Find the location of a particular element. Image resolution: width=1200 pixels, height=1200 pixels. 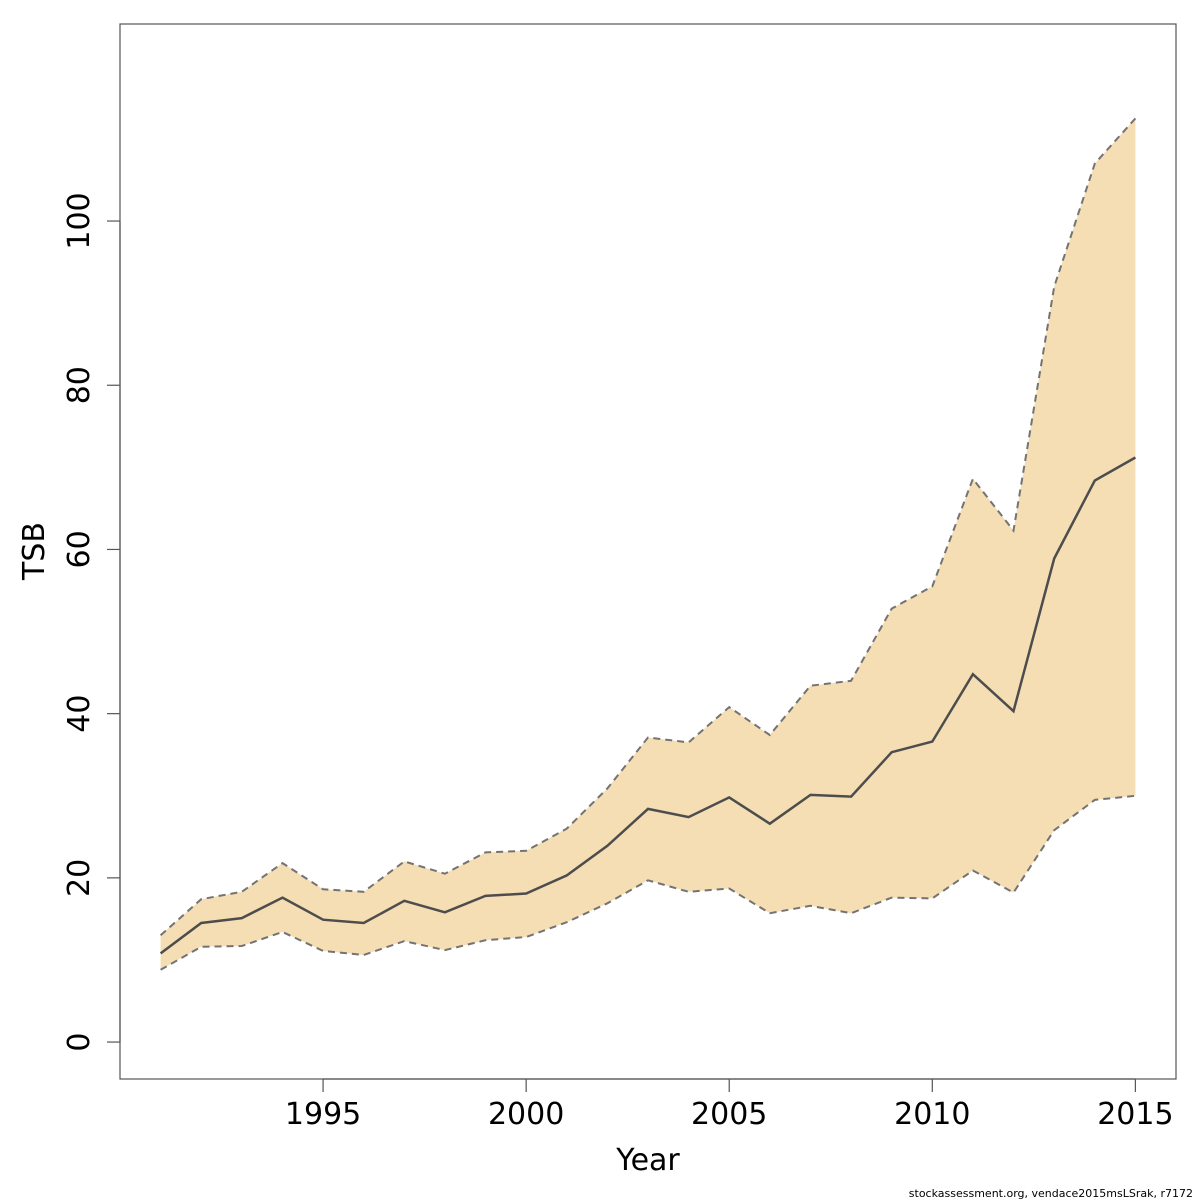

x-tick-label: 2000 is located at coordinates (526, 1114).